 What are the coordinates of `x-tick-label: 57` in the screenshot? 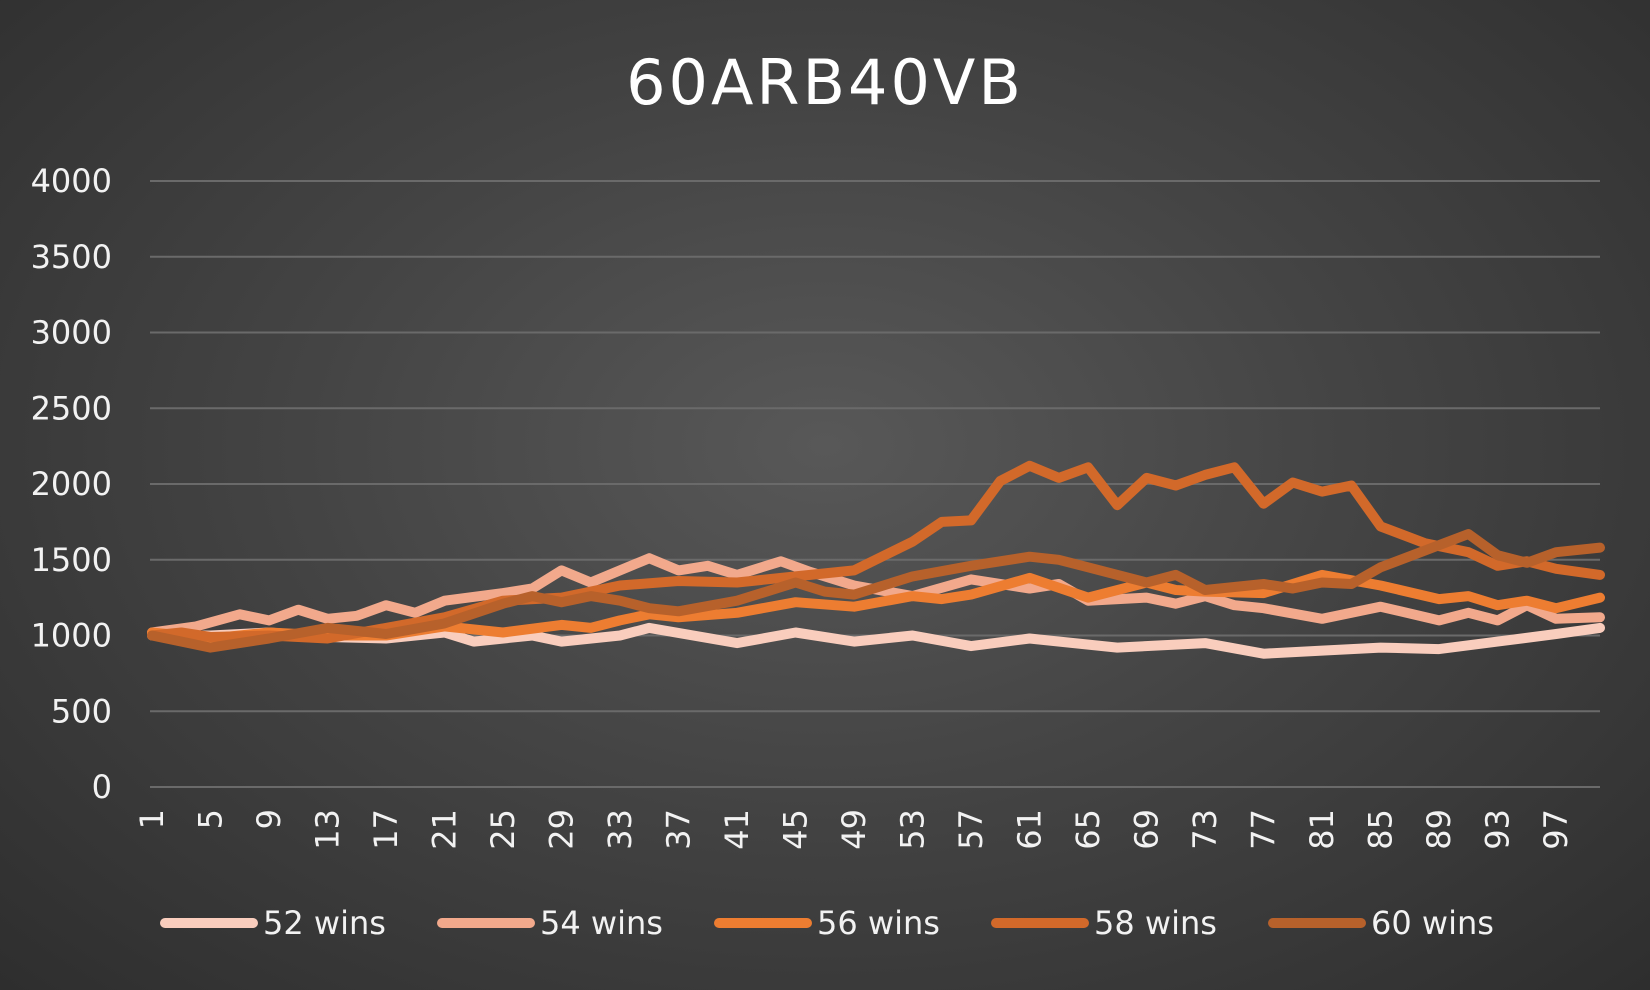 It's located at (971, 829).